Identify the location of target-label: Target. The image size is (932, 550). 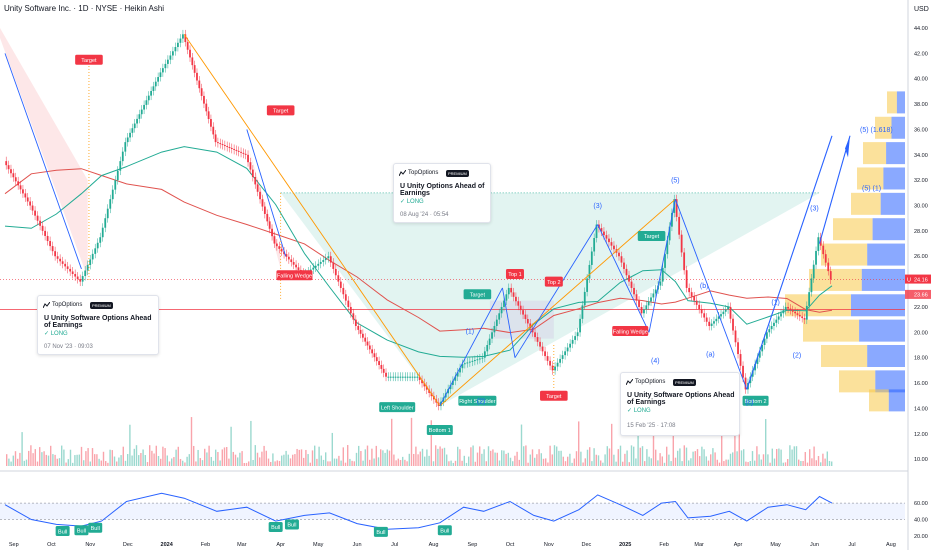
(478, 295).